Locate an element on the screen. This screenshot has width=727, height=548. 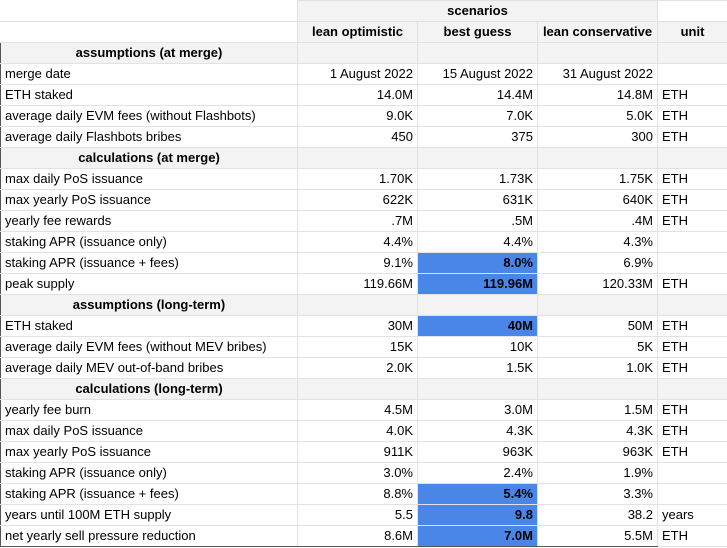
value-cell: 7.0M is located at coordinates (477, 536).